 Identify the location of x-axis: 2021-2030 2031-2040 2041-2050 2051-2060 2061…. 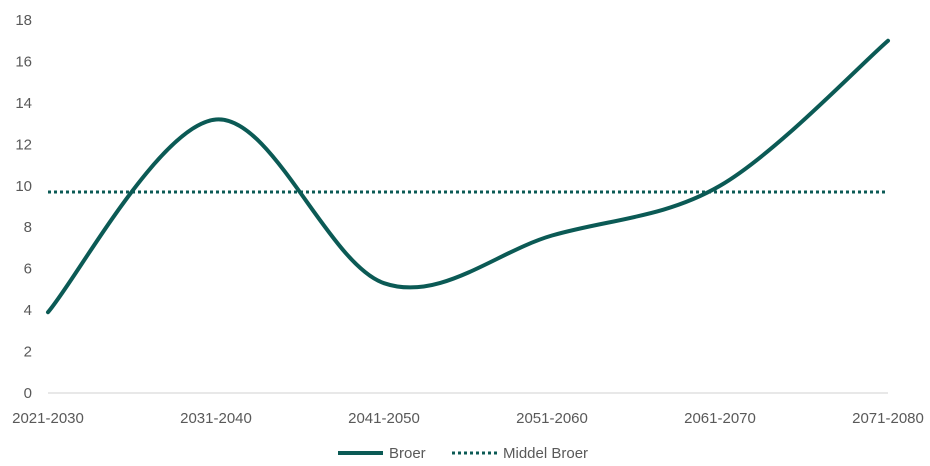
(468, 418).